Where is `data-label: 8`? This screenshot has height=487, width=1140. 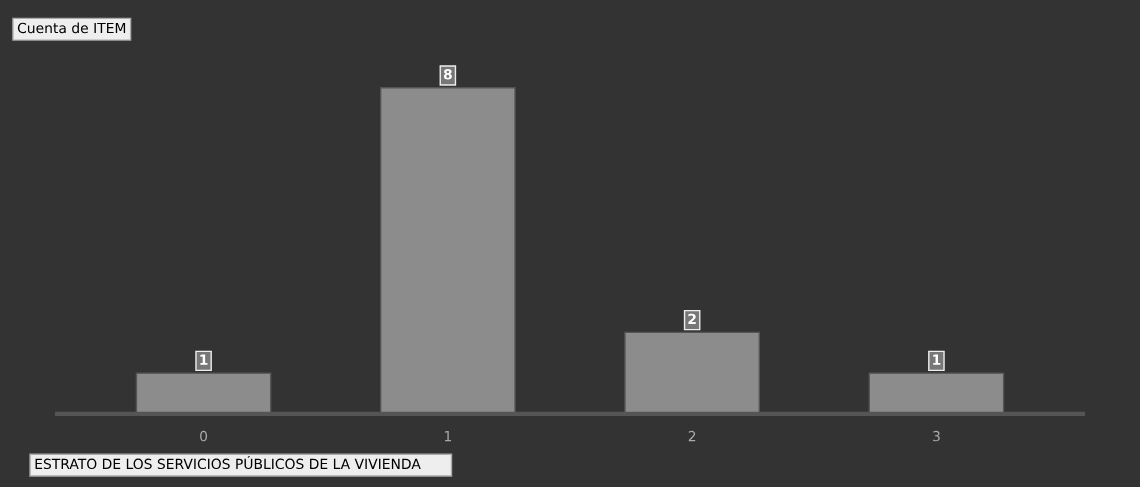 data-label: 8 is located at coordinates (447, 74).